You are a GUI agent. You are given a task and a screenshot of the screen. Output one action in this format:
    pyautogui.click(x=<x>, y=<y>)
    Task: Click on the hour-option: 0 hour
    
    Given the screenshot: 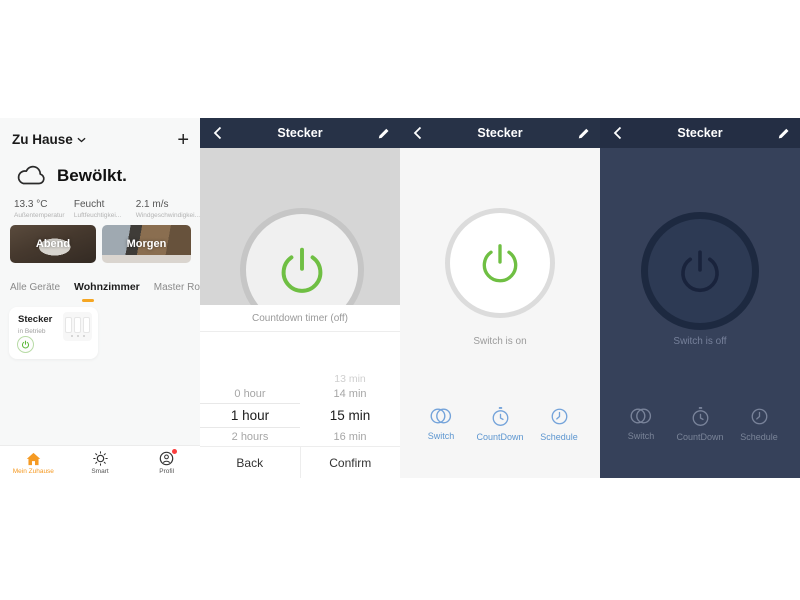 What is the action you would take?
    pyautogui.click(x=250, y=394)
    